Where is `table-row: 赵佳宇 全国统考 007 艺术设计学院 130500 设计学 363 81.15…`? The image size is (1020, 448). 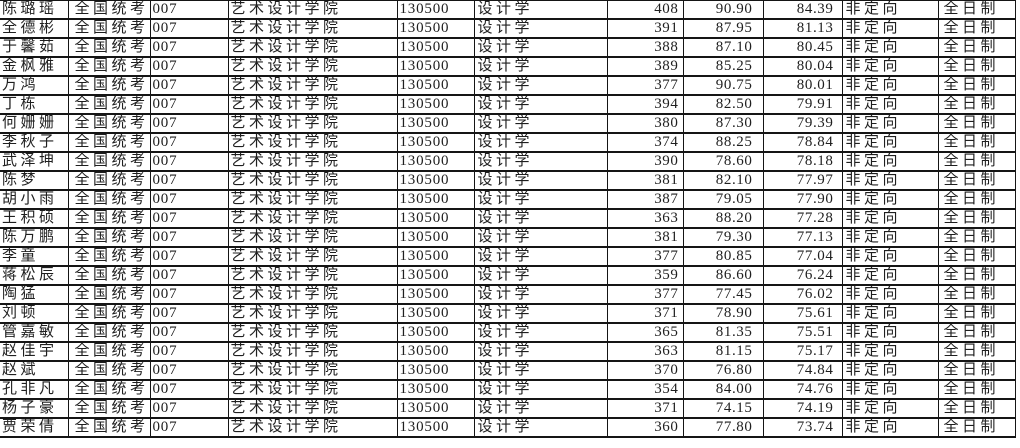
table-row: 赵佳宇 全国统考 007 艺术设计学院 130500 设计学 363 81.15… is located at coordinates (508, 351).